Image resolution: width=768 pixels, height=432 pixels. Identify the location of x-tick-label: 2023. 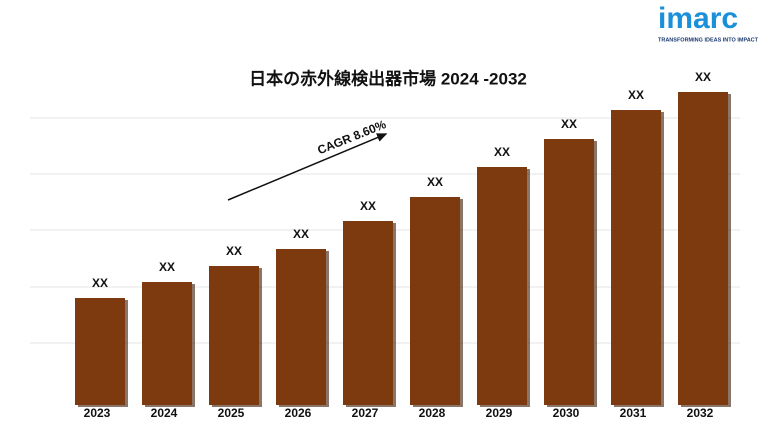
(97, 413).